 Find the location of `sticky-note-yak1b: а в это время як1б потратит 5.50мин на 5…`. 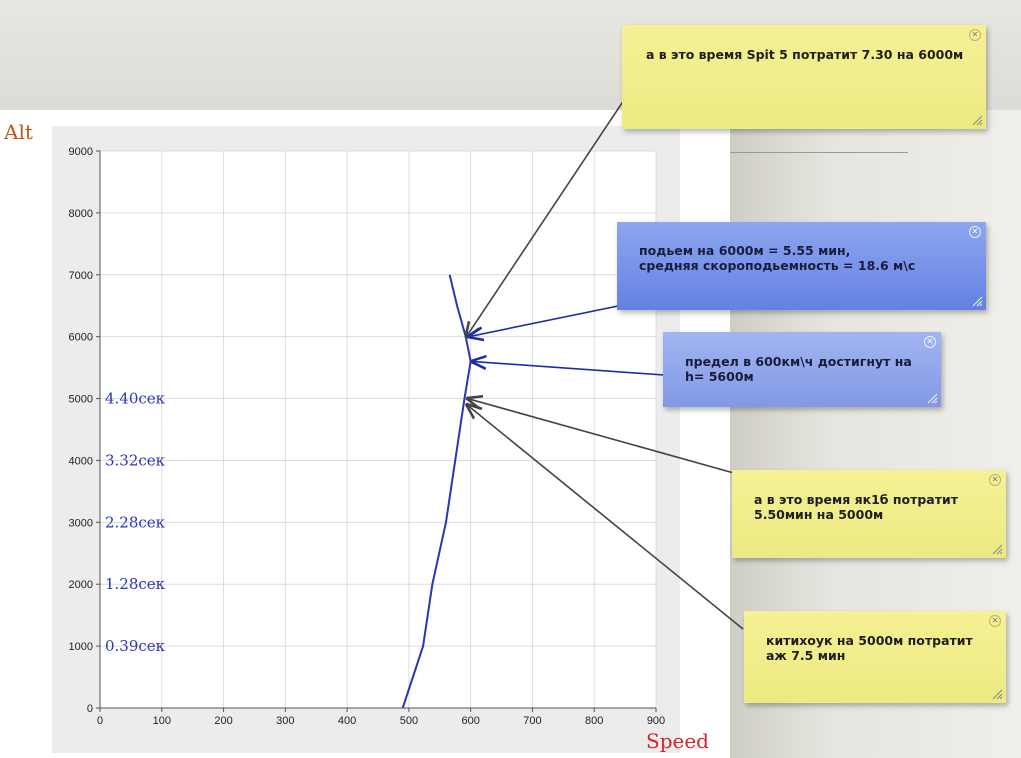

sticky-note-yak1b: а в это время як1б потратит 5.50мин на 5… is located at coordinates (869, 514).